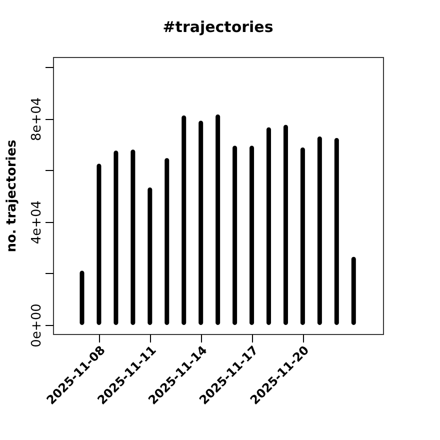  What do you see at coordinates (37, 119) in the screenshot?
I see `y-tick-label: 8e+04` at bounding box center [37, 119].